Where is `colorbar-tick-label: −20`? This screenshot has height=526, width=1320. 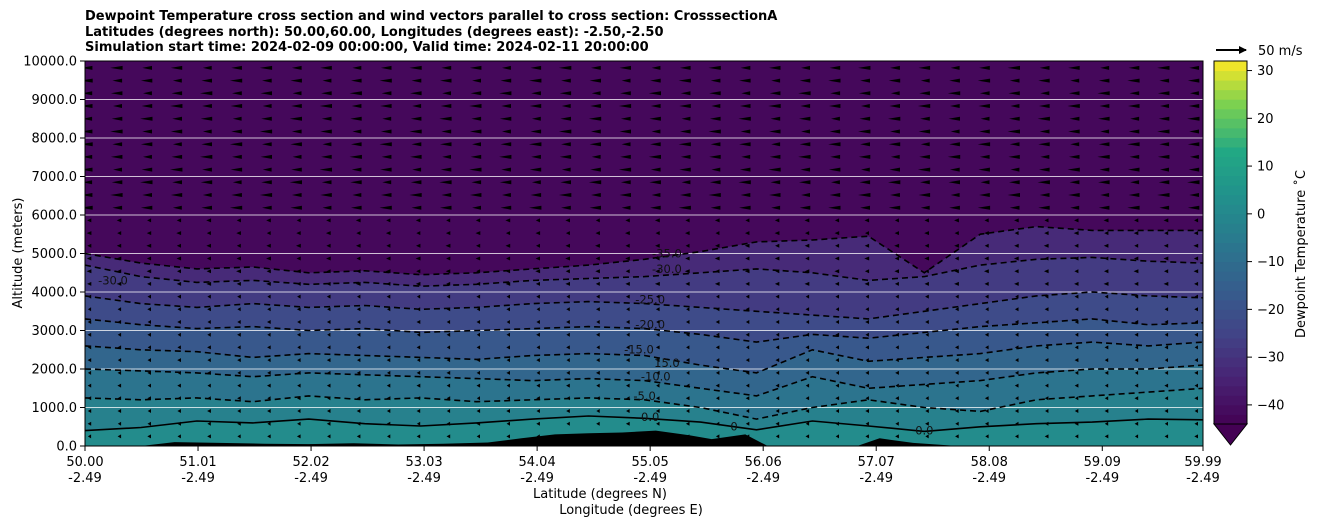
colorbar-tick-label: −20 is located at coordinates (1270, 310).